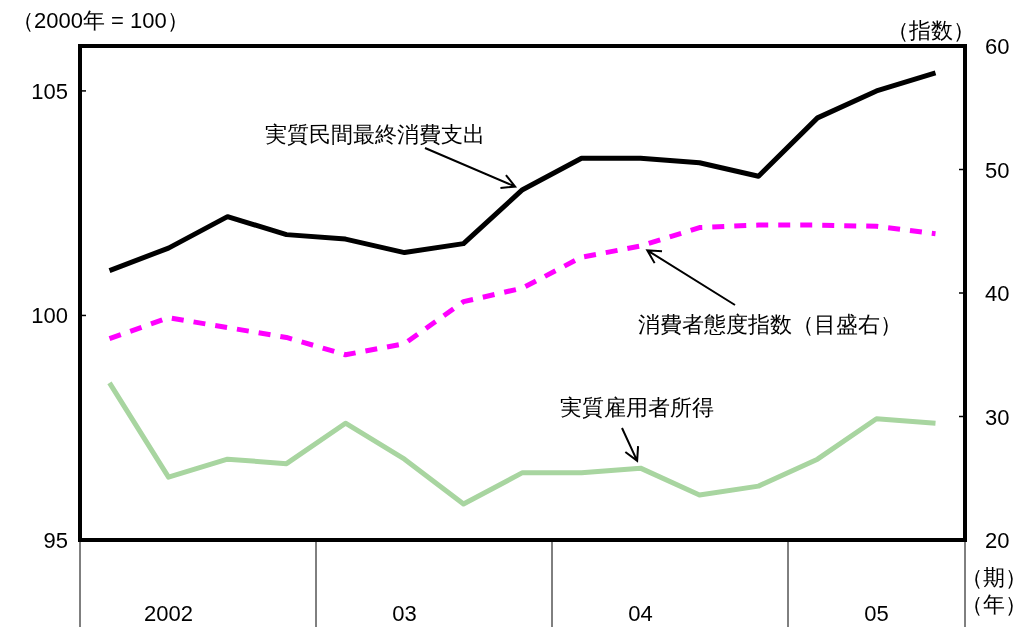  I want to click on text: （期）, so click(994, 577).